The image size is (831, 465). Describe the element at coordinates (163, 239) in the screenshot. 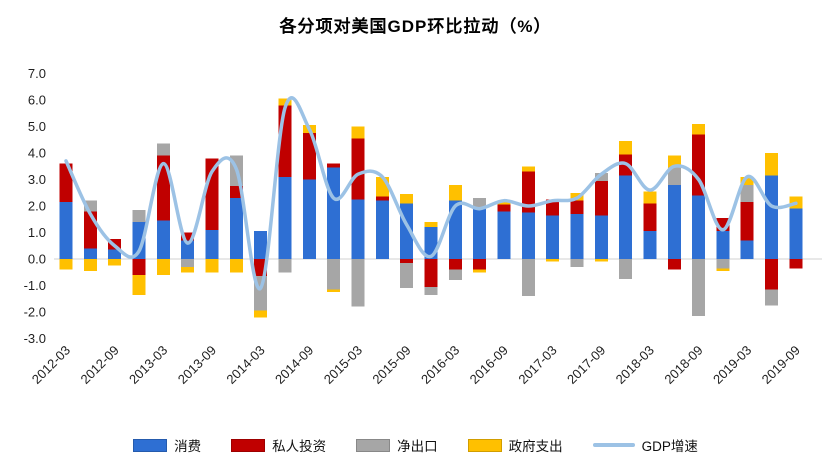

I see `bar-segment-消费-2013-03` at that location.